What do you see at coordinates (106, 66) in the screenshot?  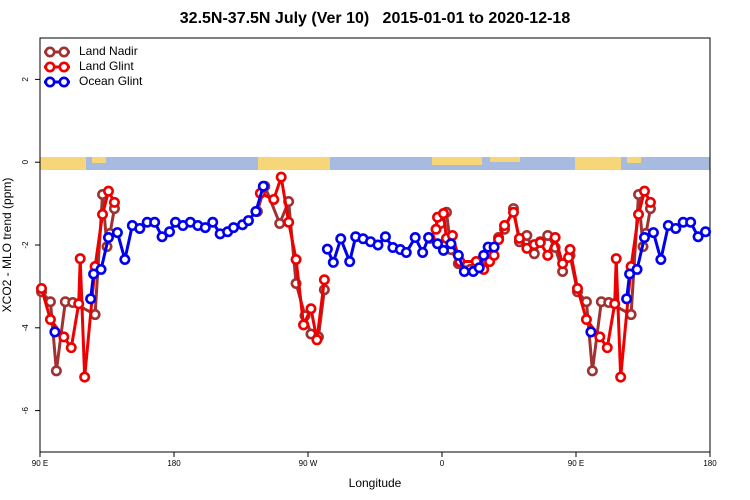 I see `legend-label: Land Glint` at bounding box center [106, 66].